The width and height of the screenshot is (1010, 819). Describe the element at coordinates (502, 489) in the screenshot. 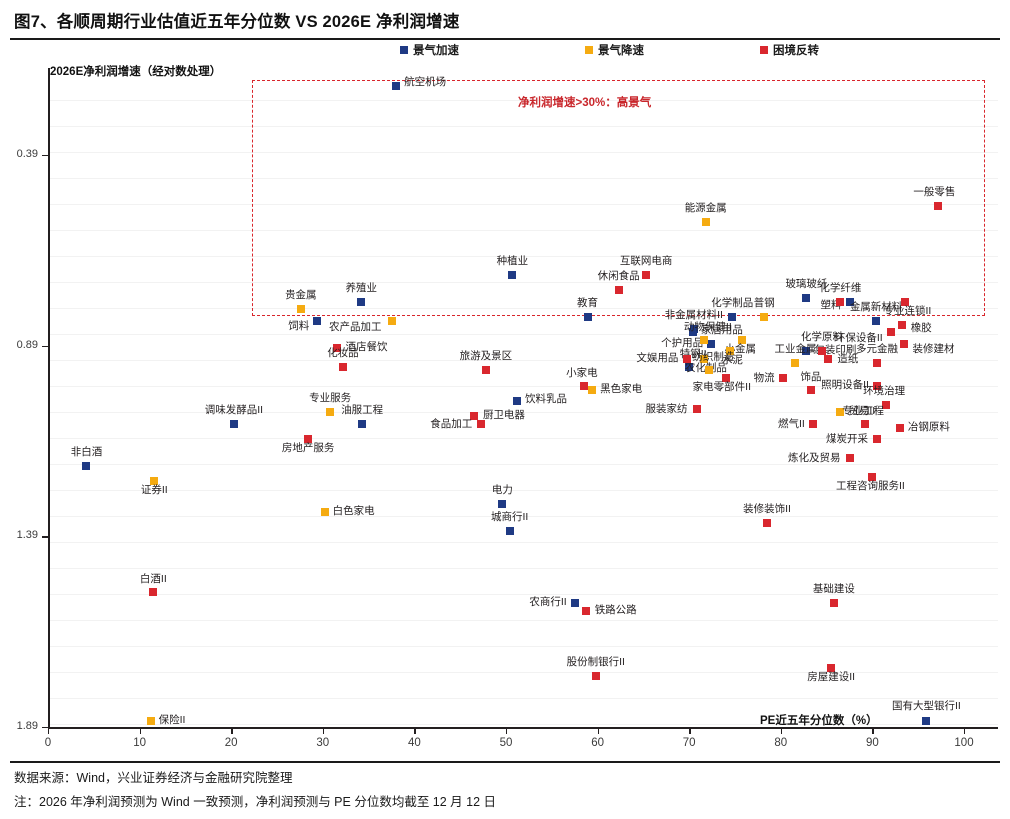

I see `scatter-point-label: 电力` at that location.